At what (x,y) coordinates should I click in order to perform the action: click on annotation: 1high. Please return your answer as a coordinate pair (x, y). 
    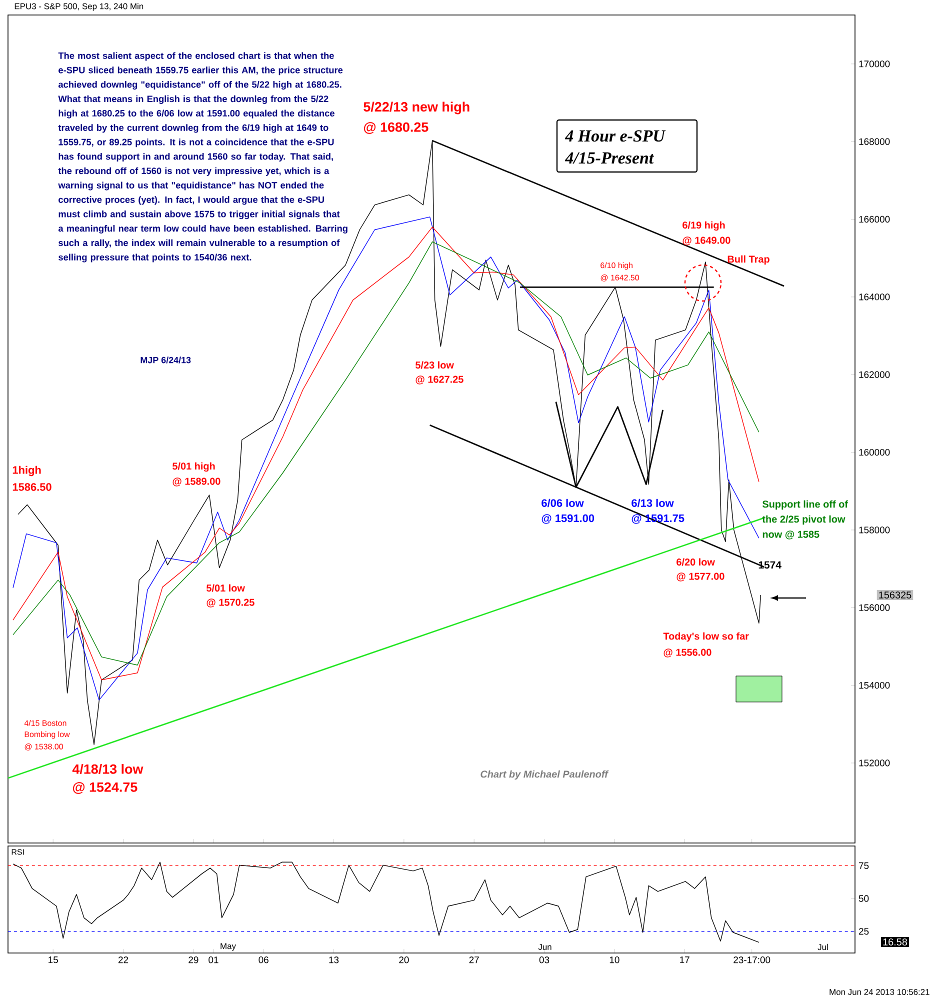
    Looking at the image, I should click on (26, 471).